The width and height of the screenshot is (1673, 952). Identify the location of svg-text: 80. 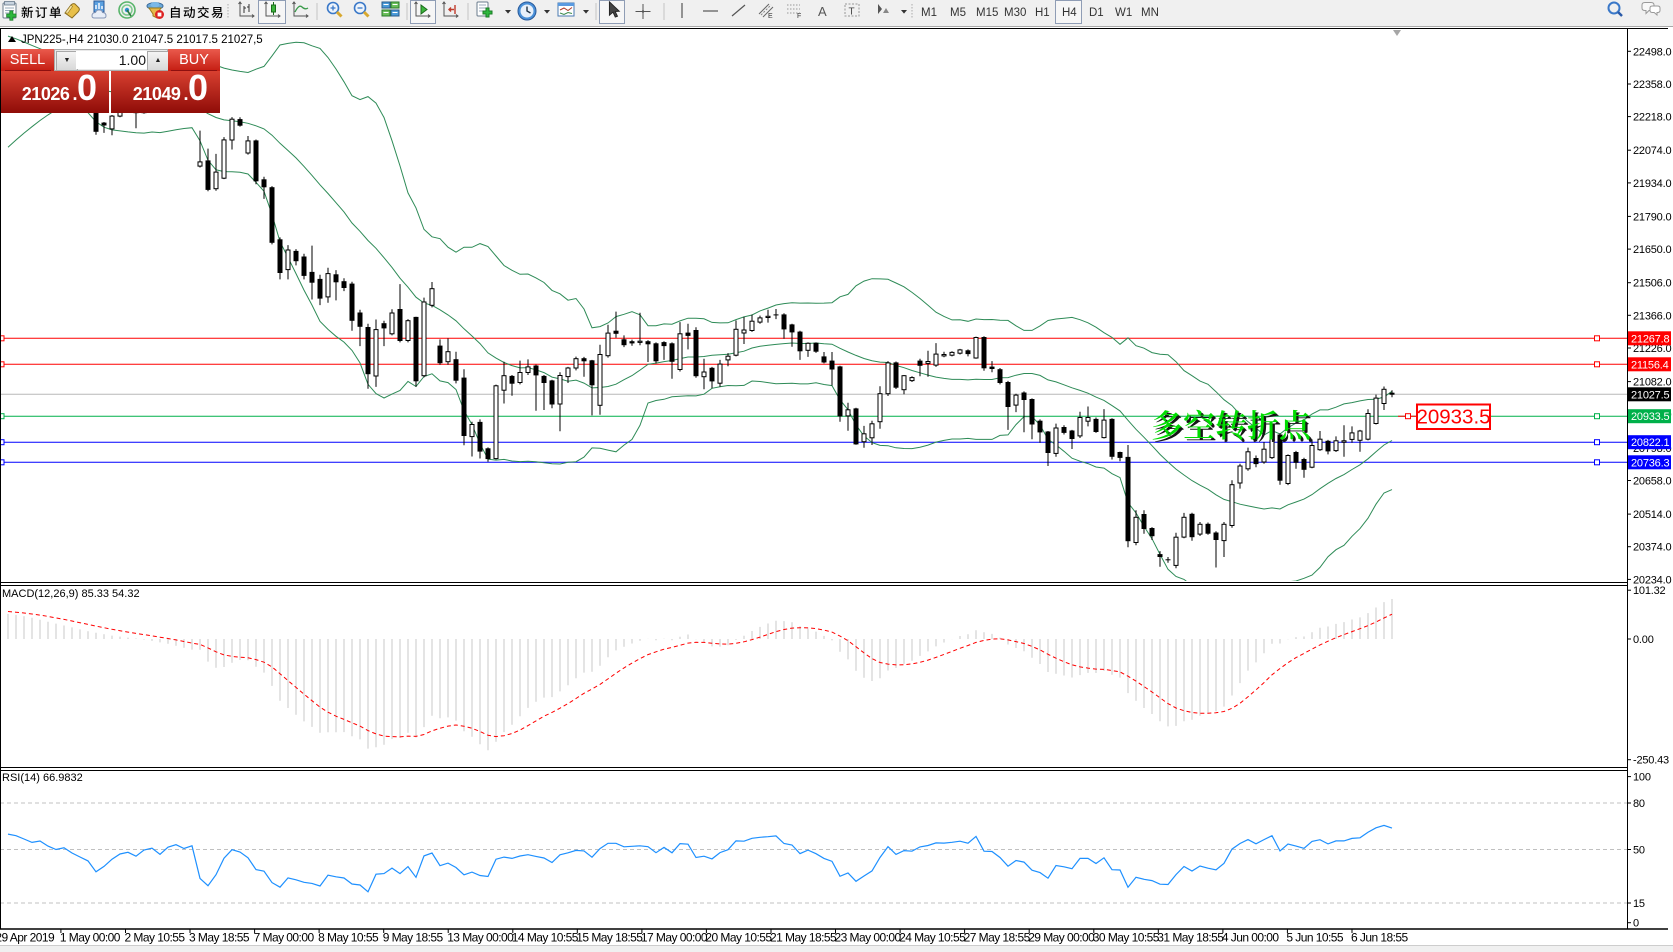
(1639, 804).